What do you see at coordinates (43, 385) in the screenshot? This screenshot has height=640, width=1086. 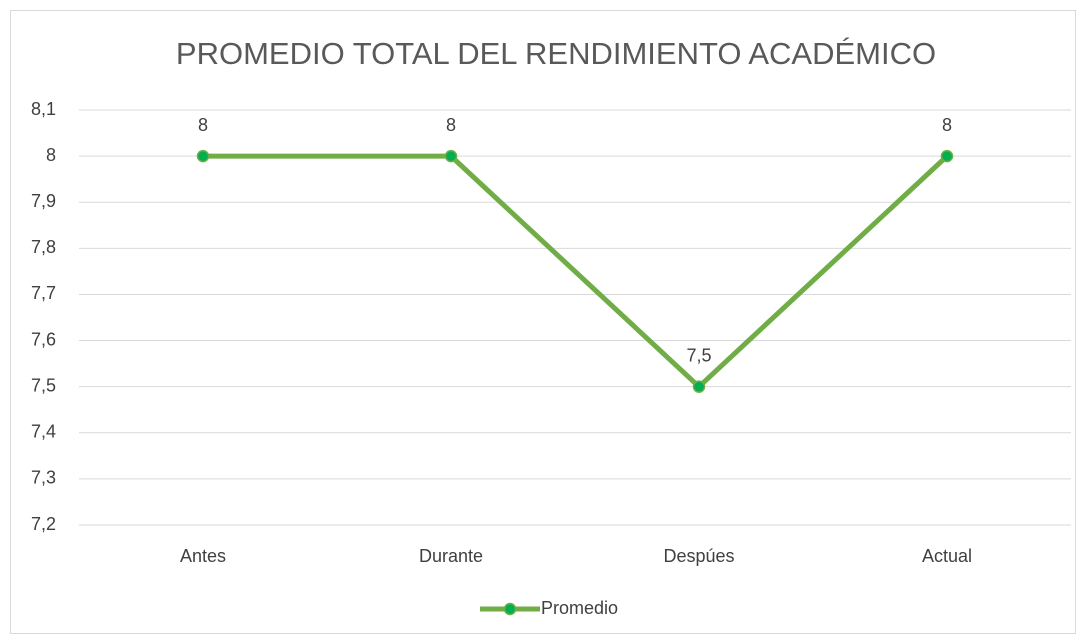 I see `y-tick-label: 7,5` at bounding box center [43, 385].